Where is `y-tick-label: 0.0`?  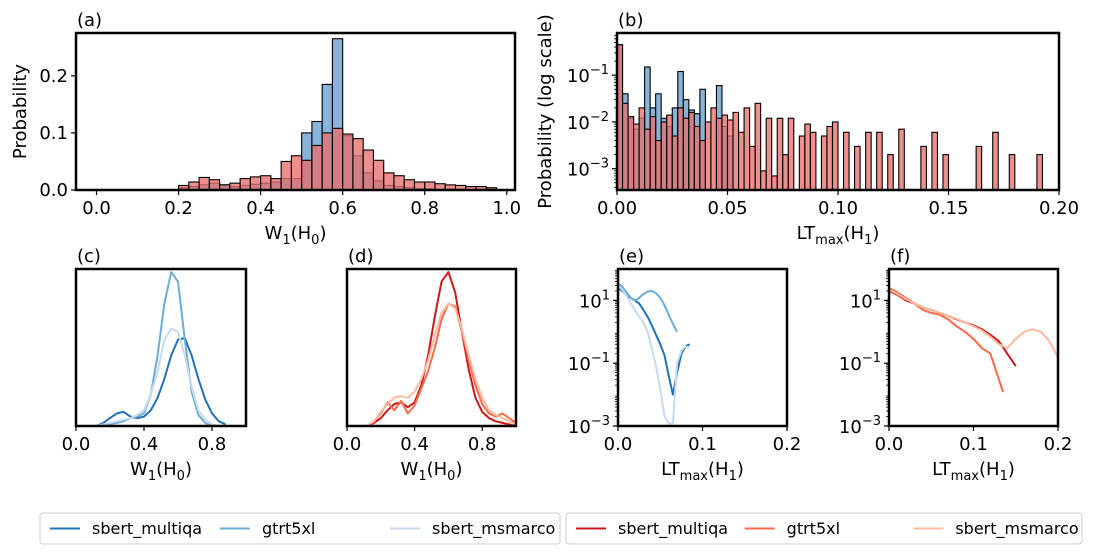 y-tick-label: 0.0 is located at coordinates (53, 190).